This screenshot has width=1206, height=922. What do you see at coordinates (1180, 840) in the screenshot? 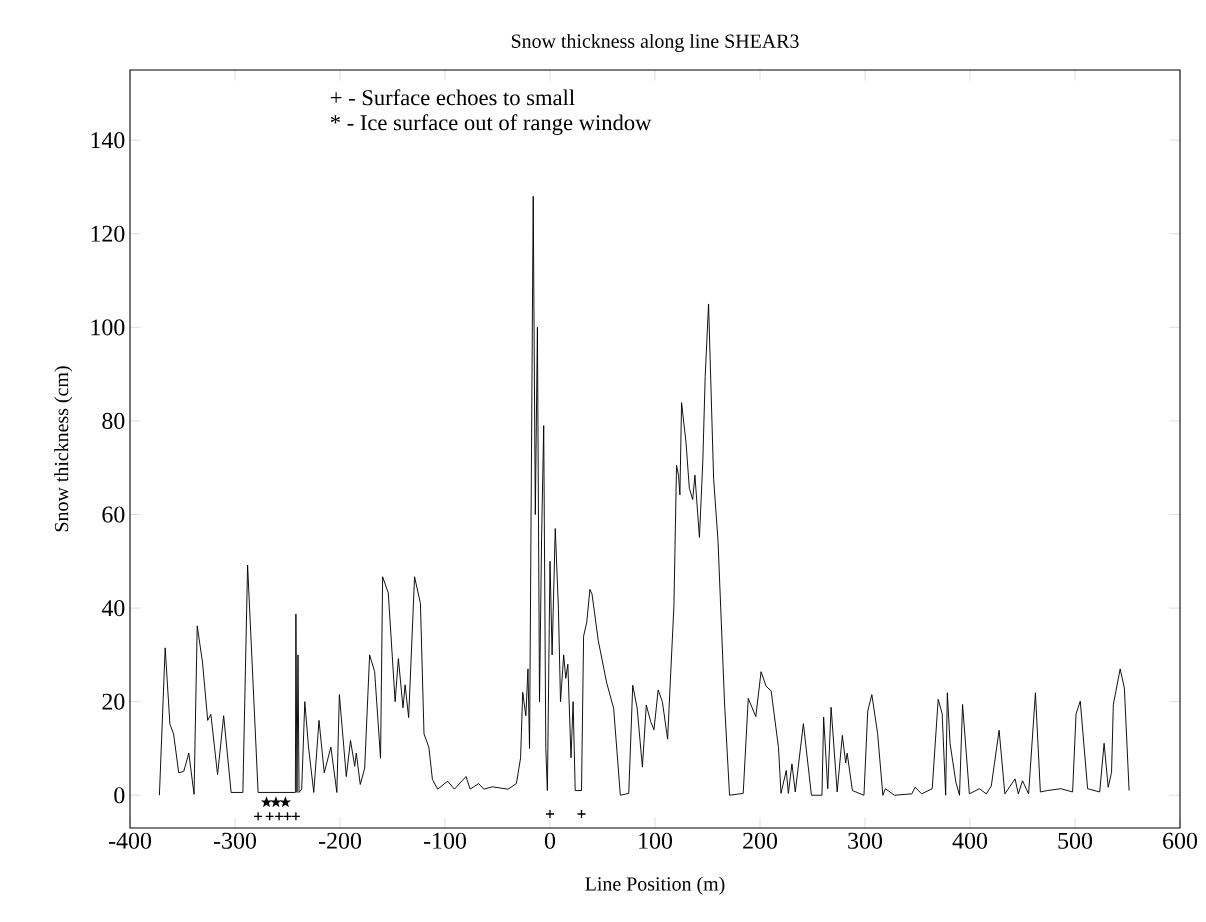
I see `x-tick-label: 600` at bounding box center [1180, 840].